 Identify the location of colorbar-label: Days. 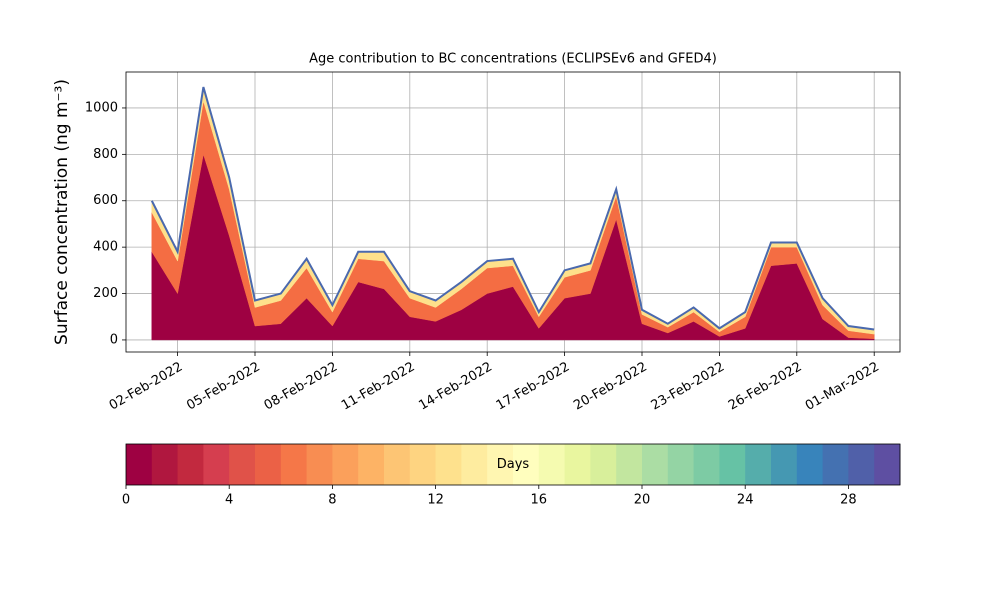
(513, 464).